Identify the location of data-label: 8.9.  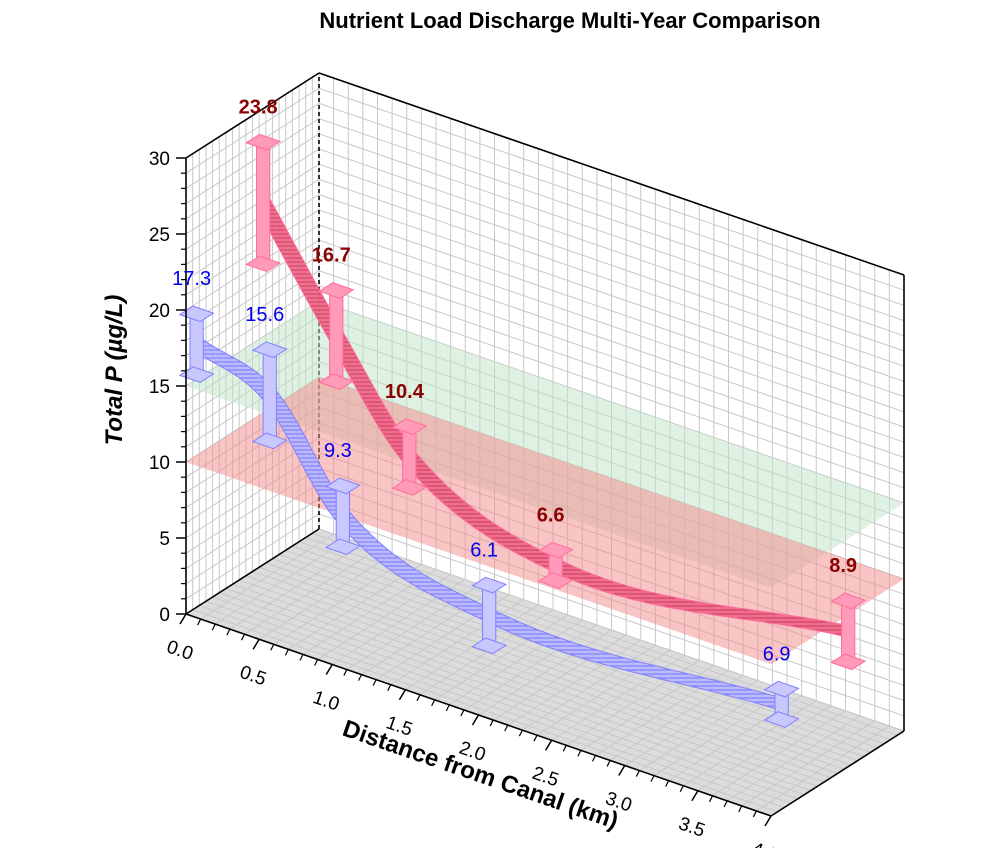
(843, 566).